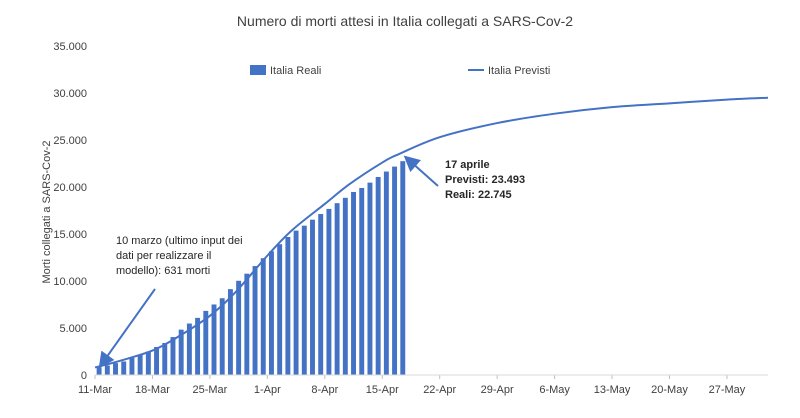 The image size is (800, 418). Describe the element at coordinates (179, 241) in the screenshot. I see `annotation-left-line: 10 marzo (ultimo input dei` at that location.